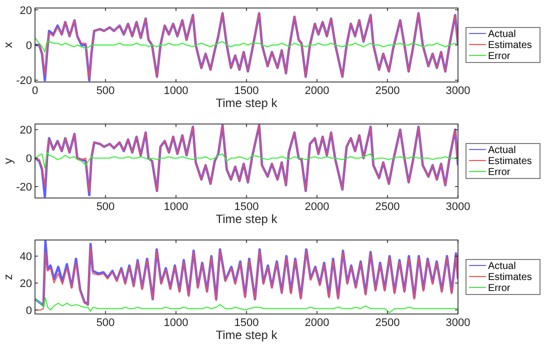  I want to click on y-axis-title: x, so click(8, 45).